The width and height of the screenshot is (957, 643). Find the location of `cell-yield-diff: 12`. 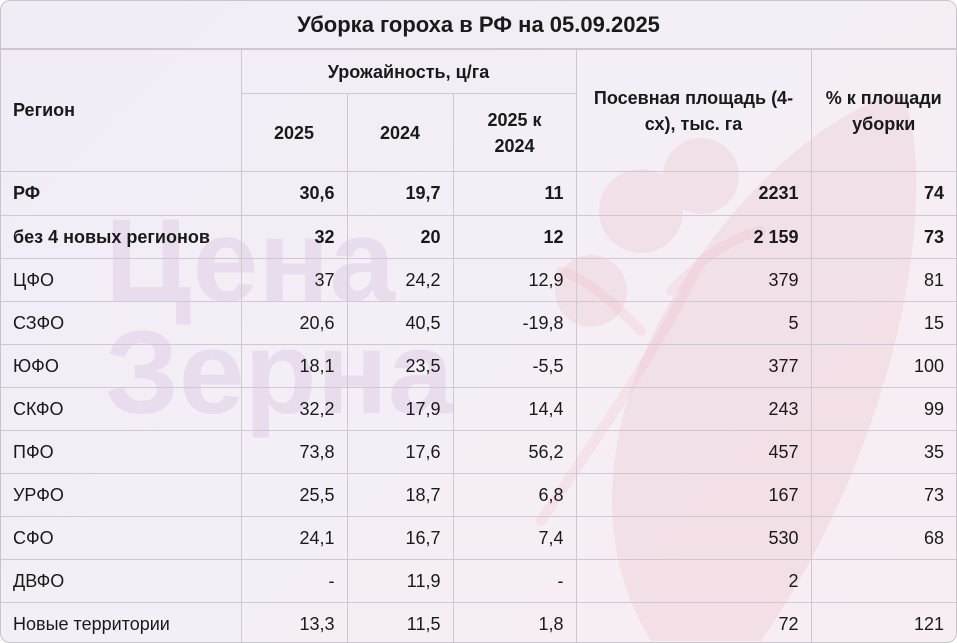

cell-yield-diff: 12 is located at coordinates (514, 237).